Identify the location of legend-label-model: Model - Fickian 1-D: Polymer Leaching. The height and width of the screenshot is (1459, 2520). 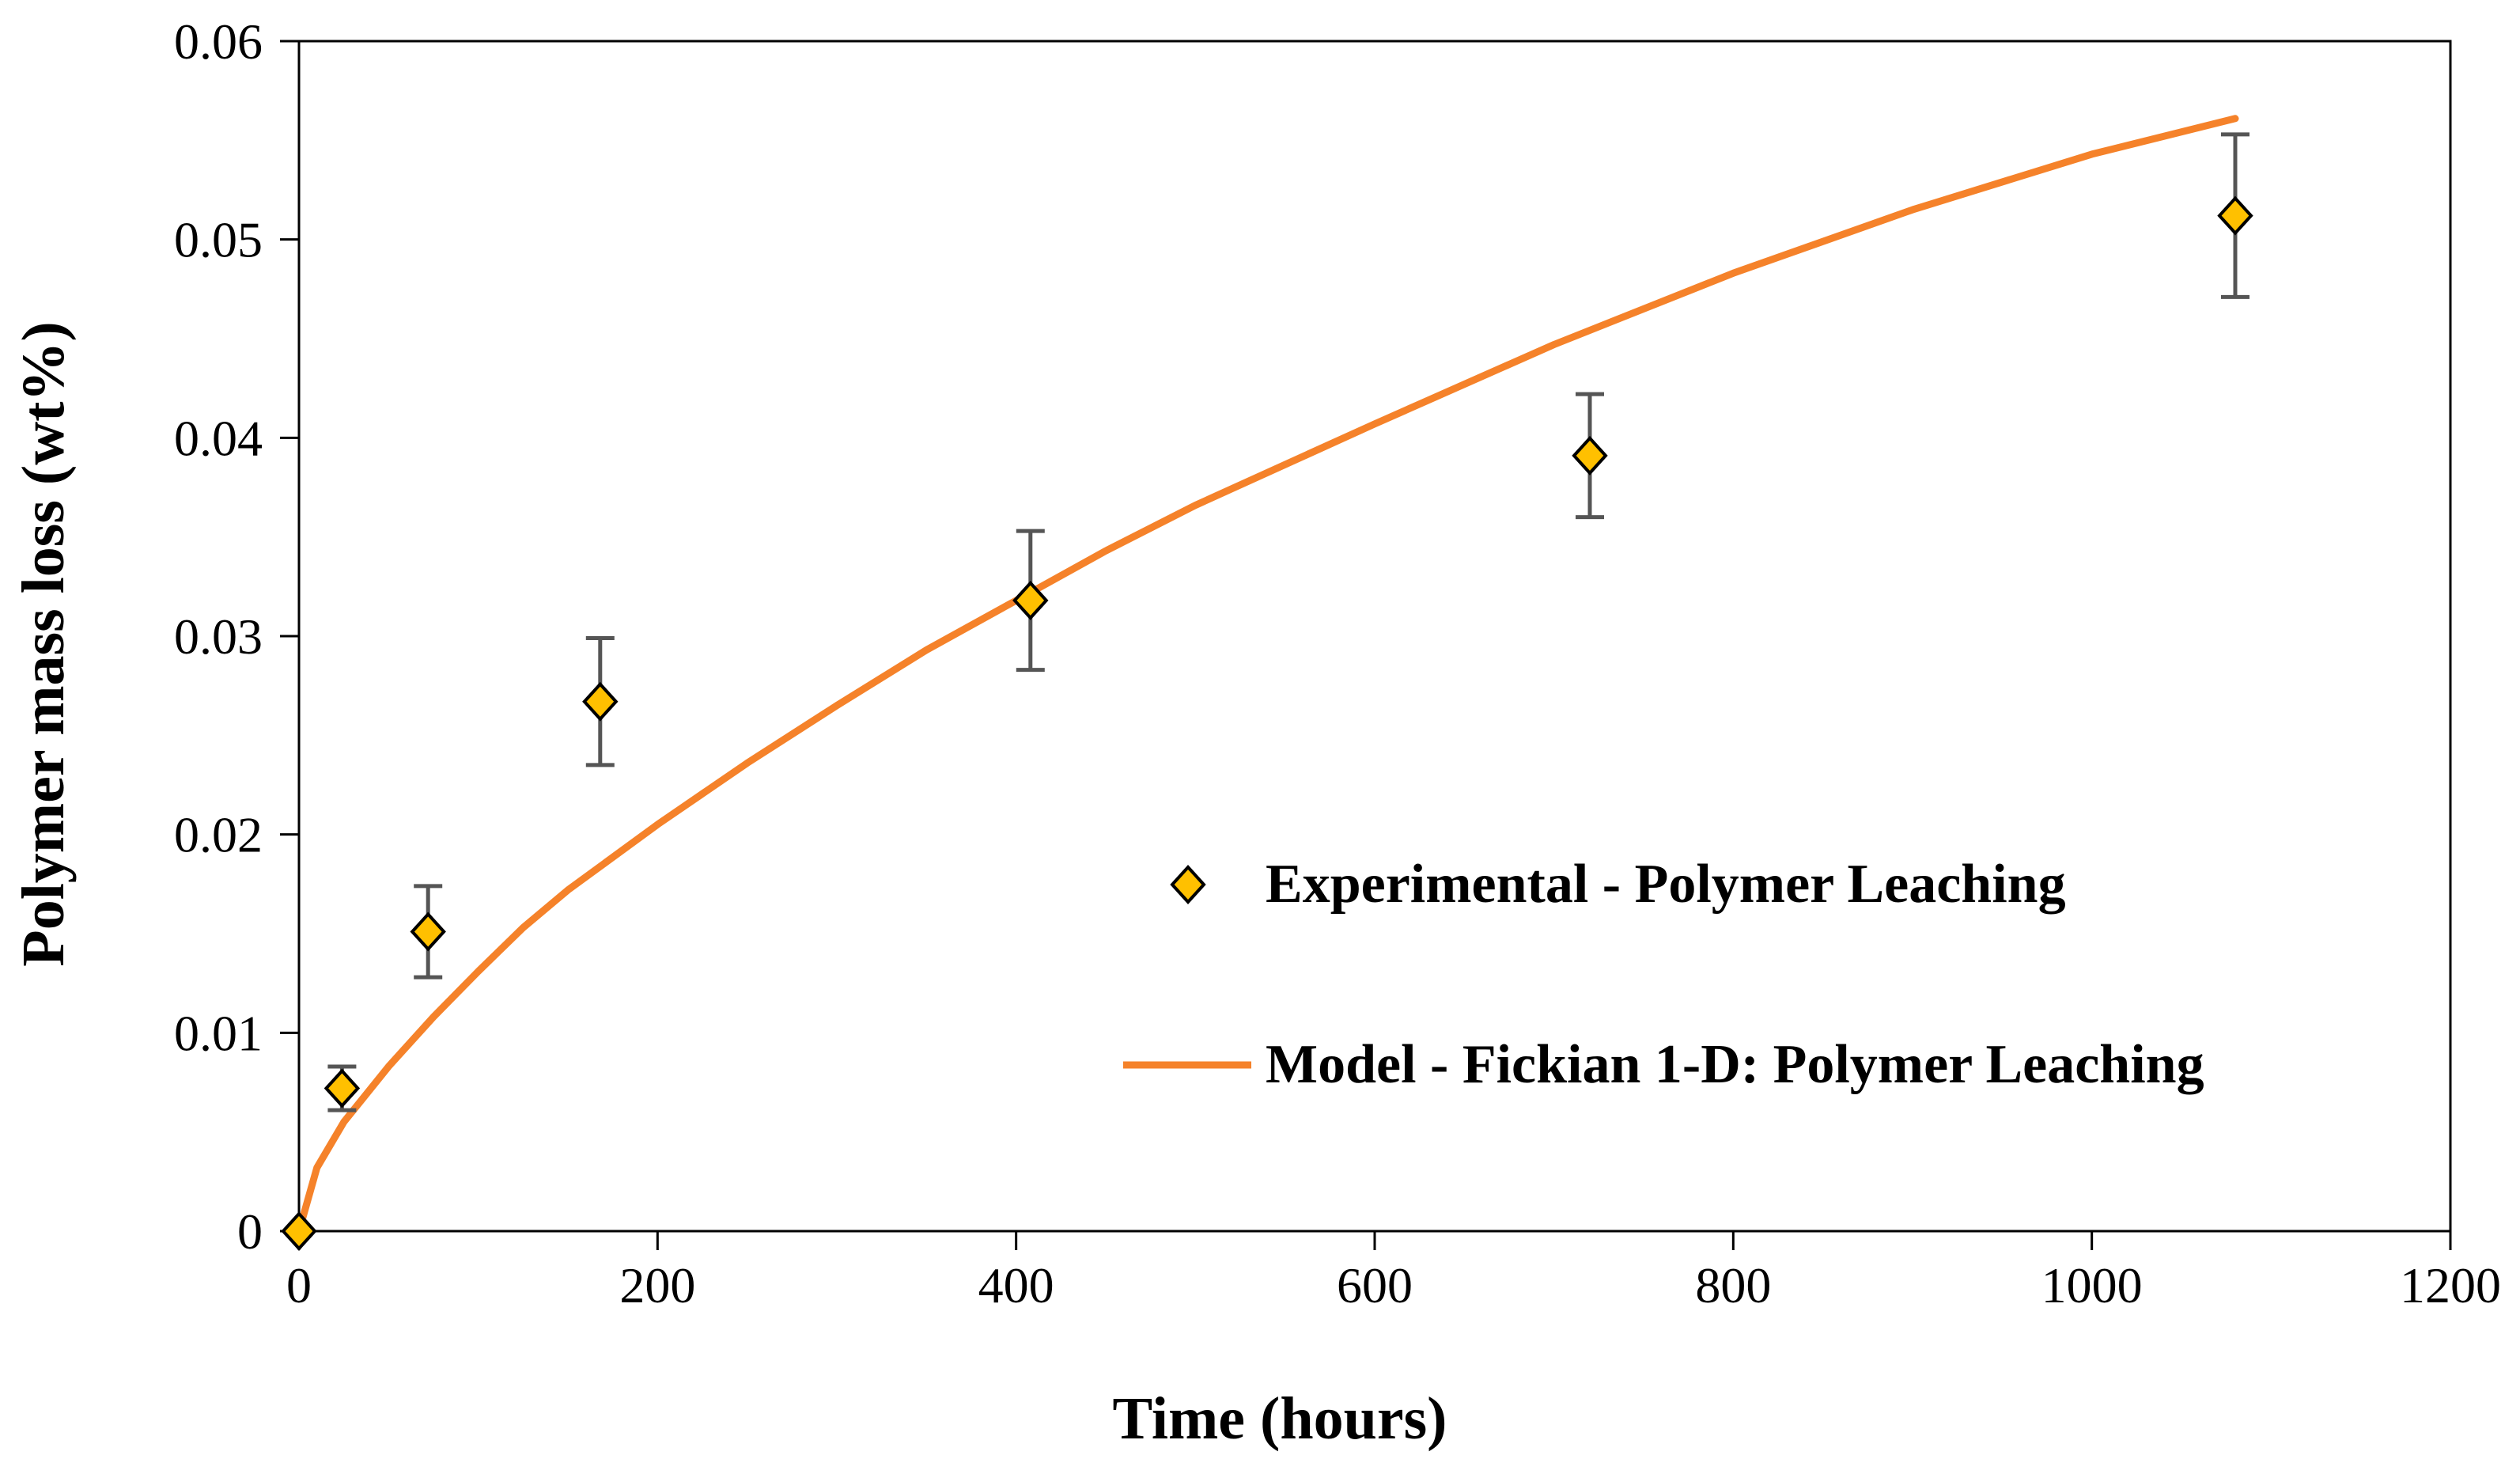
(1735, 1064).